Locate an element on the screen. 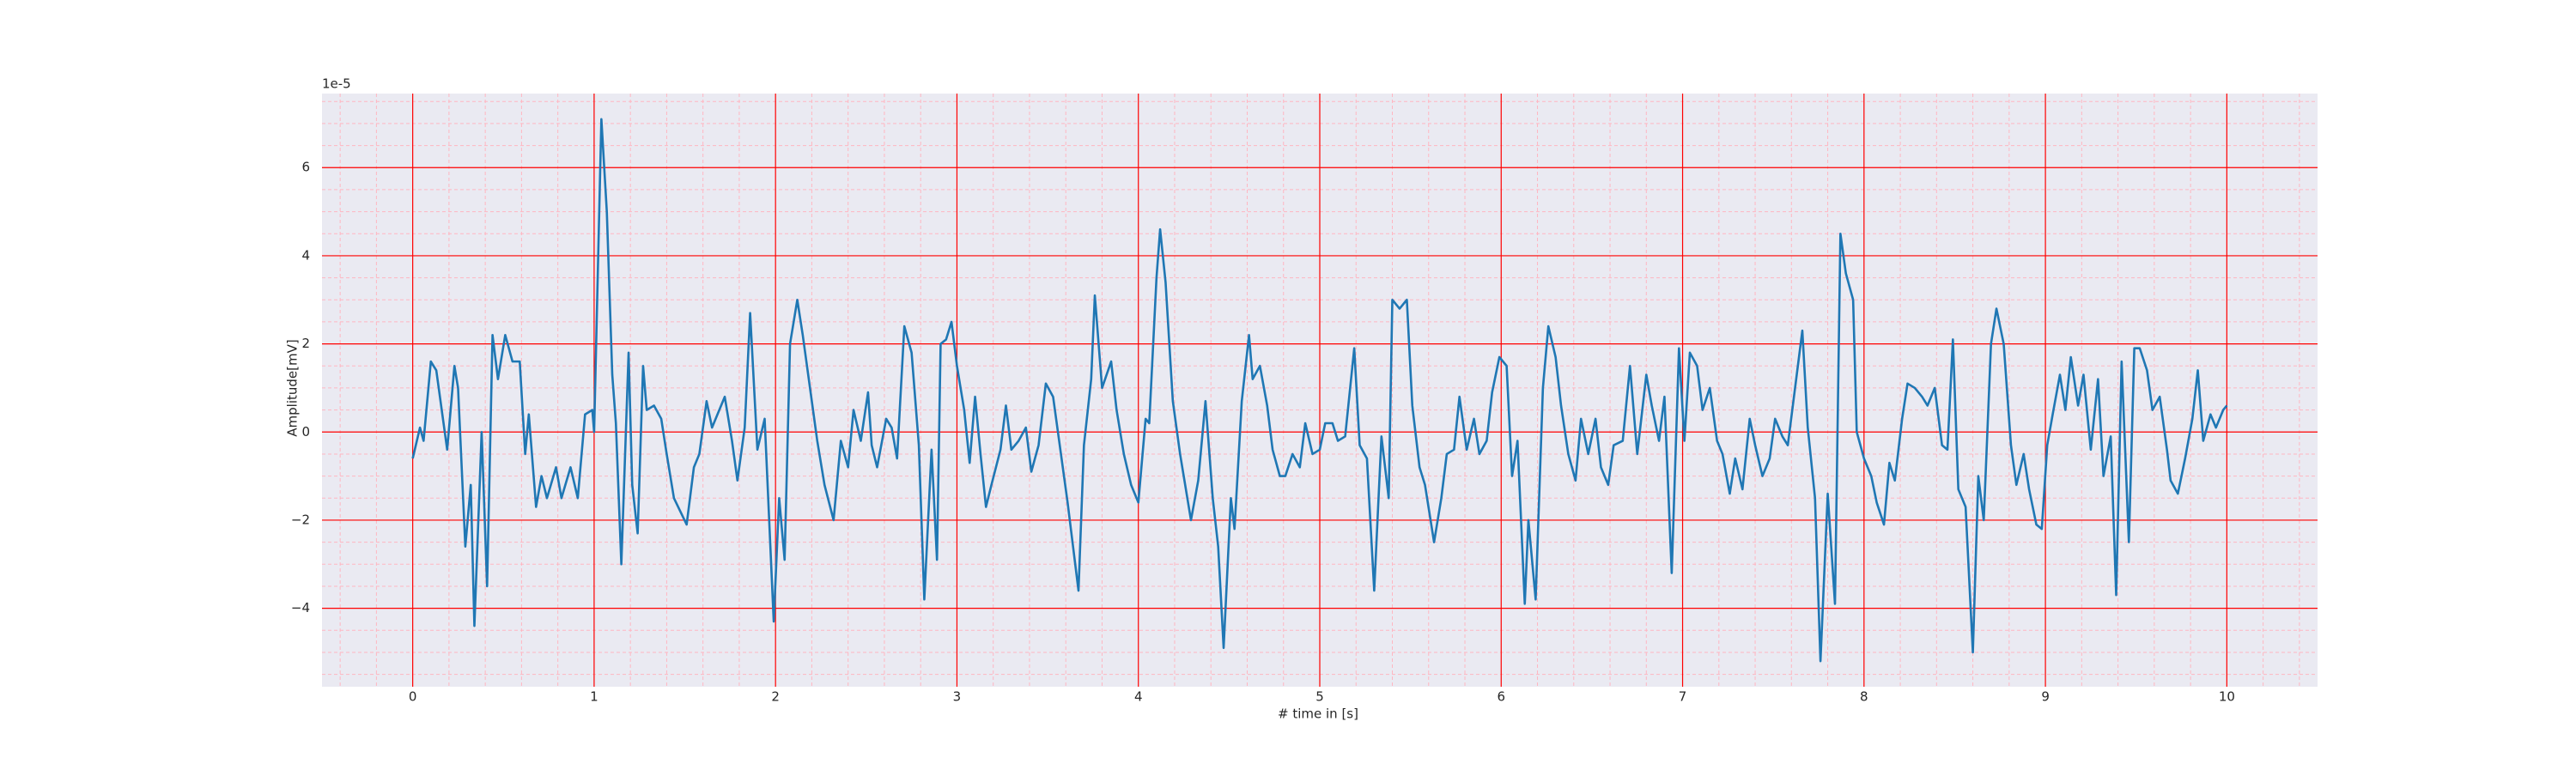 The width and height of the screenshot is (2576, 776). x-tick-label: 5 is located at coordinates (1319, 697).